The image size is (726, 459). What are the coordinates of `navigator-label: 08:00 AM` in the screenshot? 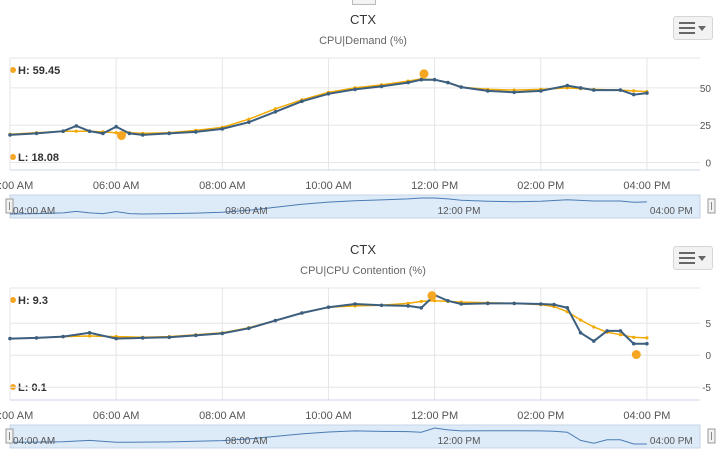 It's located at (246, 211).